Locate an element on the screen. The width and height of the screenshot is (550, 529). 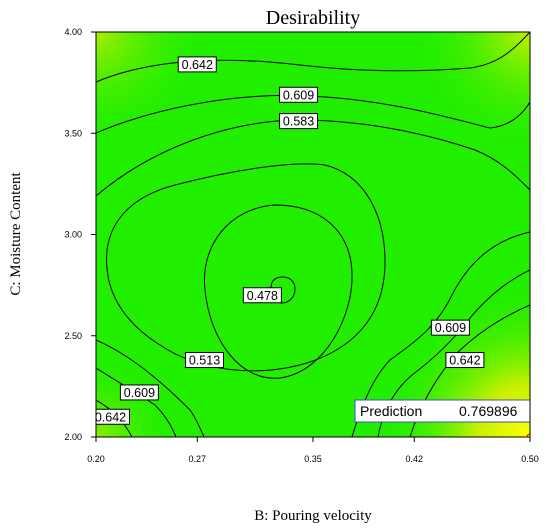
svg-text: 0.513 is located at coordinates (204, 361).